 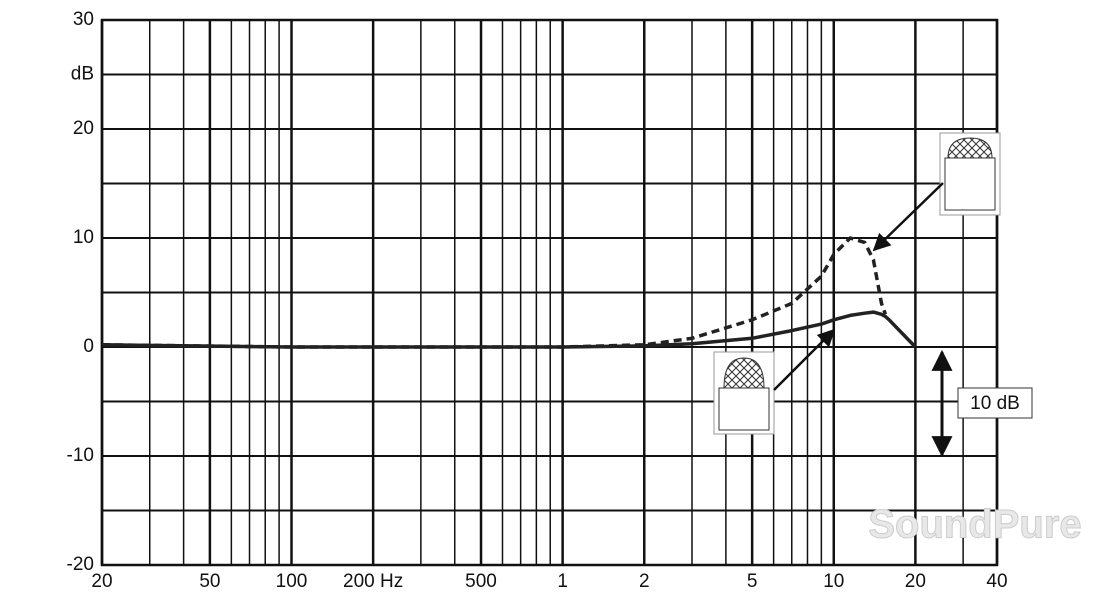 I want to click on y-tick-label: 20, so click(x=83, y=128).